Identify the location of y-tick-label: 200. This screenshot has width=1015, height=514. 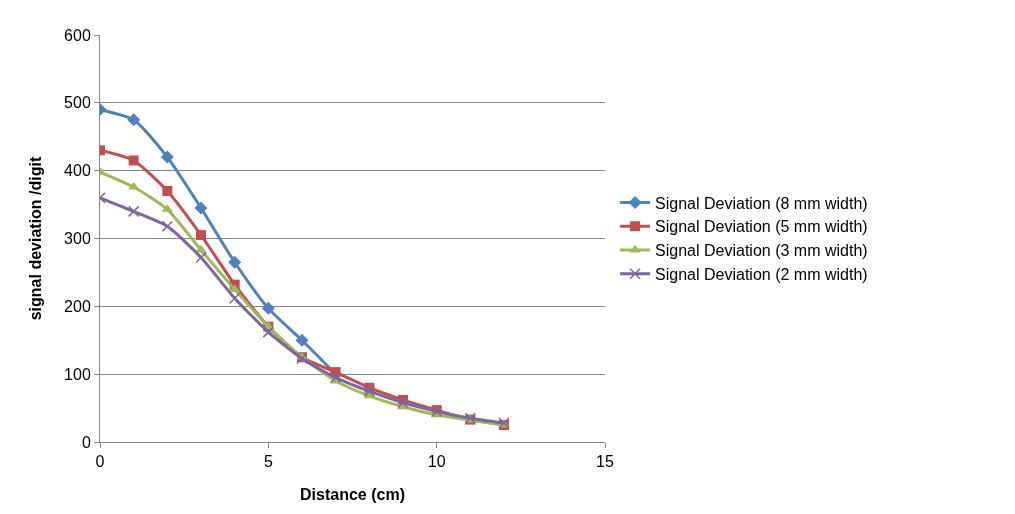
(77, 306).